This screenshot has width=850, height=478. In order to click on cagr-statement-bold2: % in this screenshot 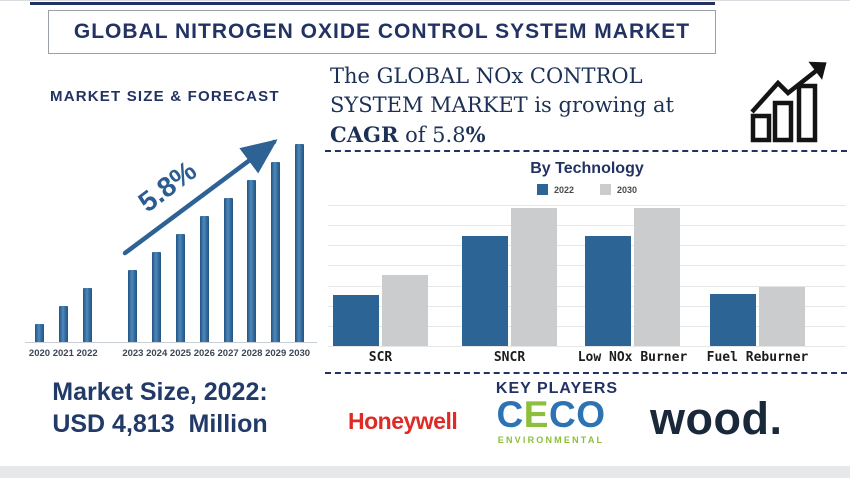, I will do `click(475, 134)`.